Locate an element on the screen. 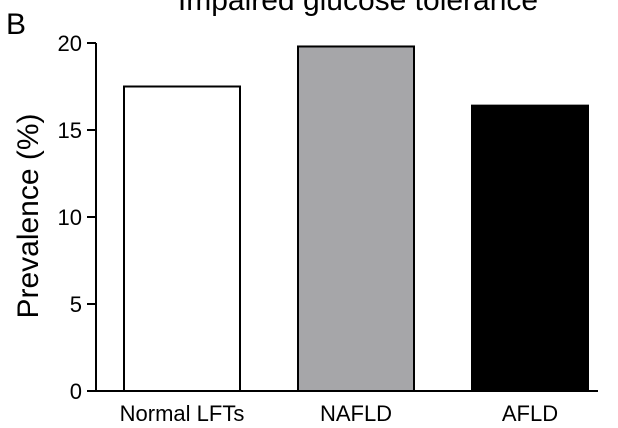 Image resolution: width=618 pixels, height=428 pixels. x-category-label: Normal LFTs is located at coordinates (182, 413).